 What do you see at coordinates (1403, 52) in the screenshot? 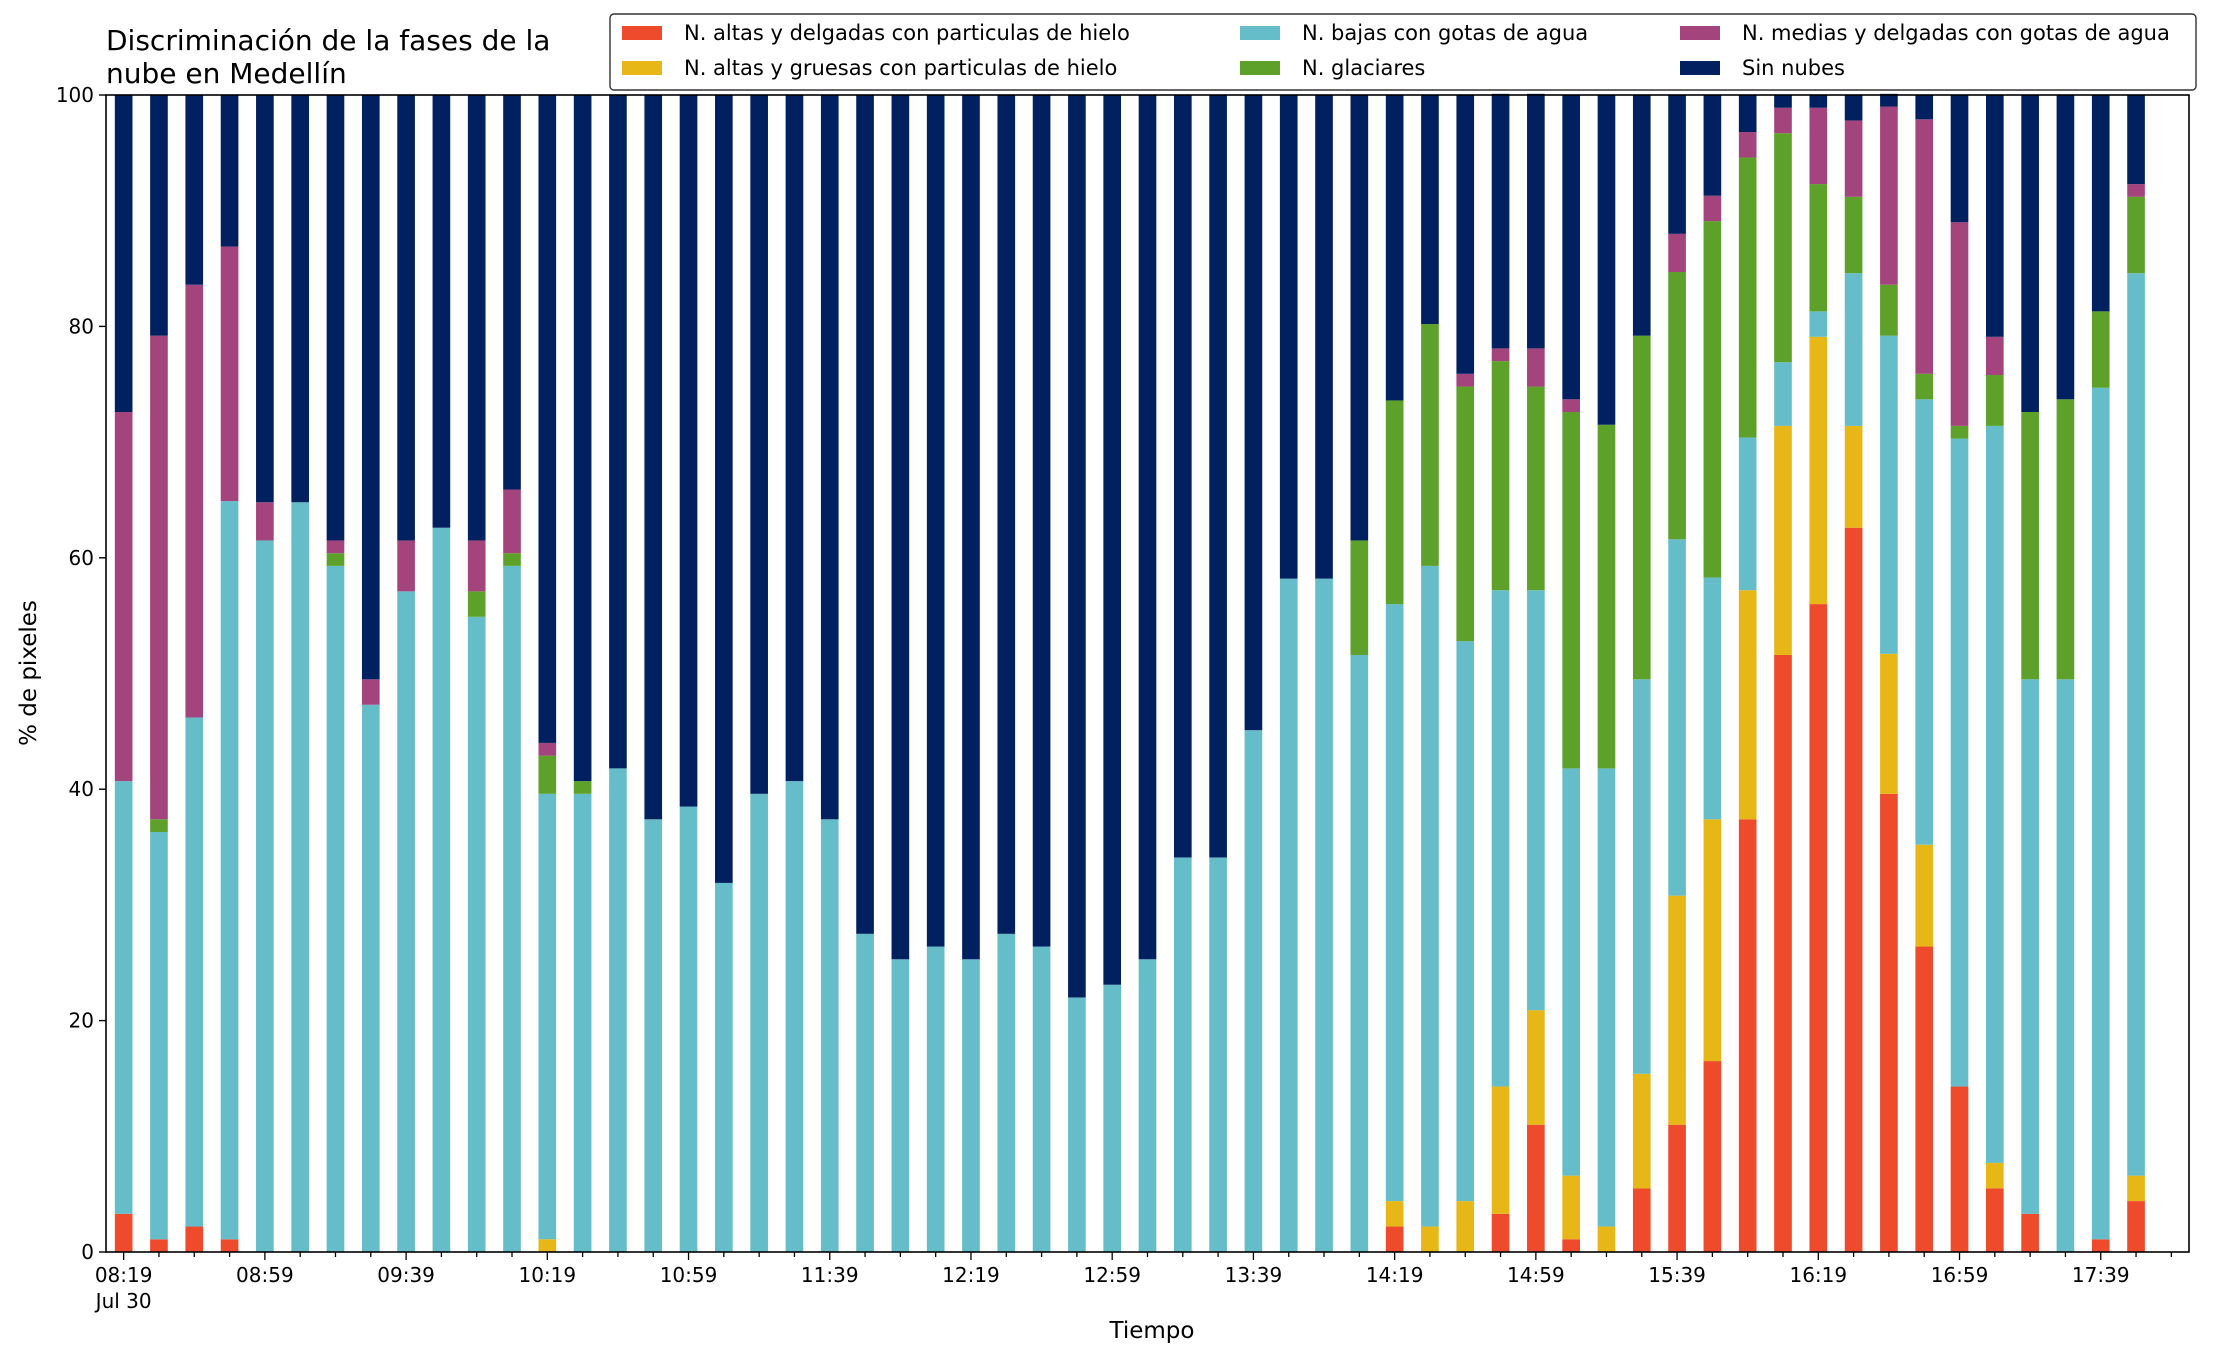
I see `legend-frame` at bounding box center [1403, 52].